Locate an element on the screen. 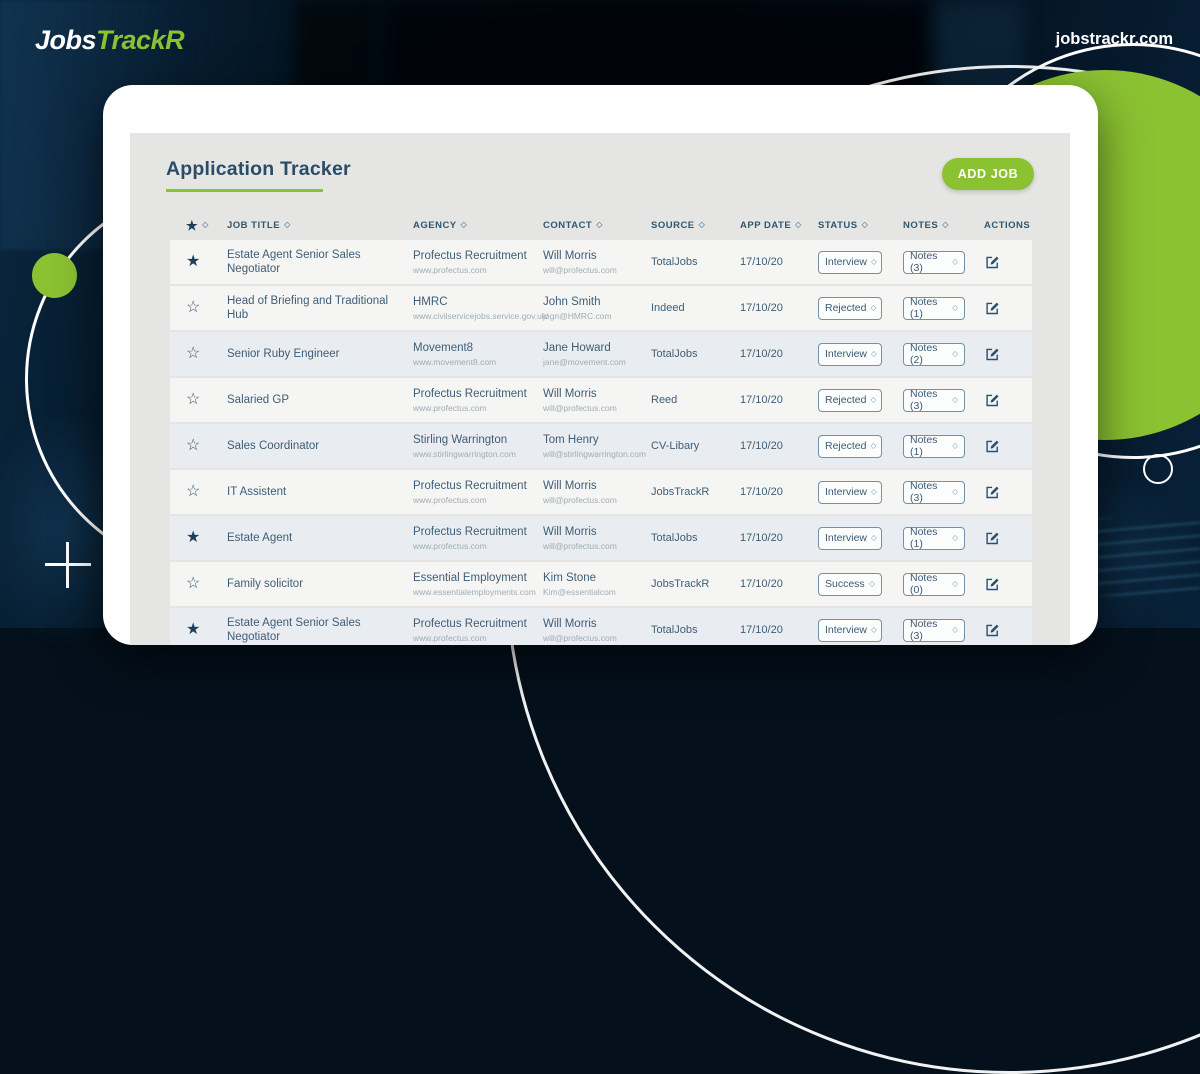 This screenshot has width=1200, height=1074. actions-cell is located at coordinates (1003, 446).